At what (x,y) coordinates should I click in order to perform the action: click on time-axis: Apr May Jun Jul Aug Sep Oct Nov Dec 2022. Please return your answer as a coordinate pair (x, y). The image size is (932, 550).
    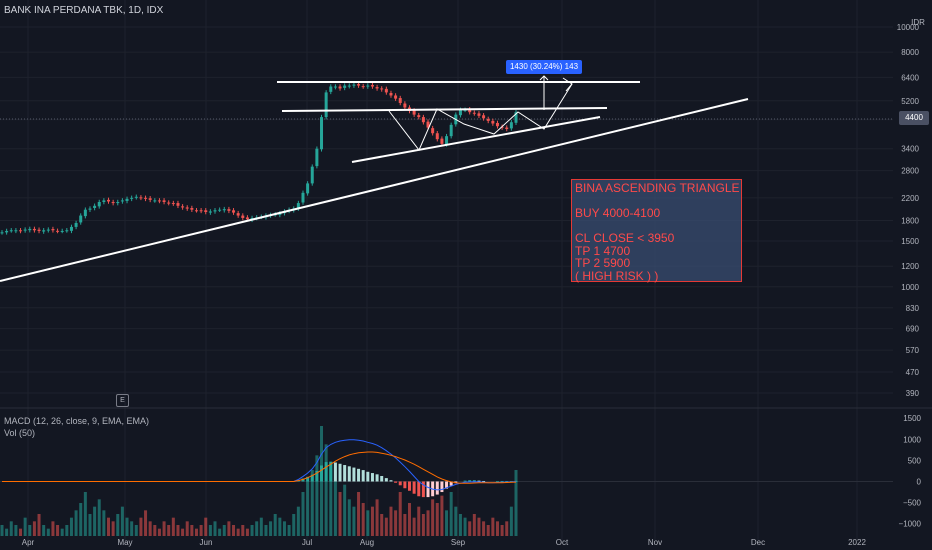
    Looking at the image, I should click on (444, 542).